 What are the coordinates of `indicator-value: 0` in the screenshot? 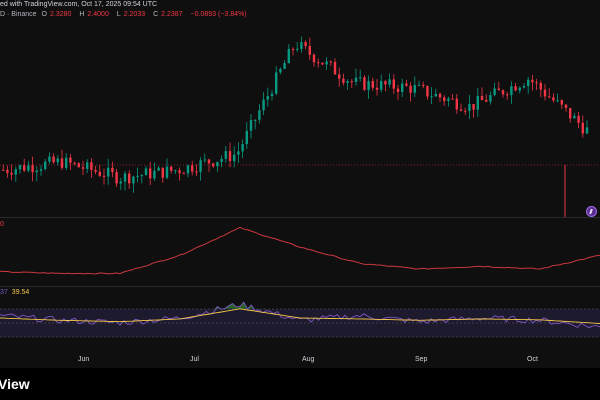 It's located at (2, 224).